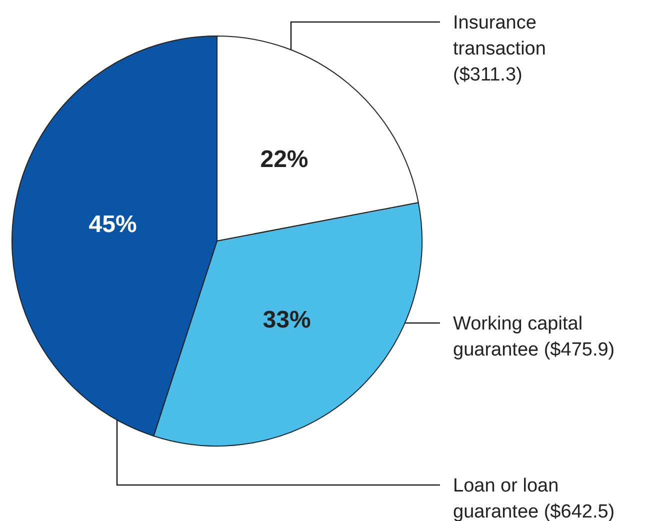 Image resolution: width=657 pixels, height=521 pixels. What do you see at coordinates (499, 49) in the screenshot?
I see `slice-label: Insurance transaction ($311.3)` at bounding box center [499, 49].